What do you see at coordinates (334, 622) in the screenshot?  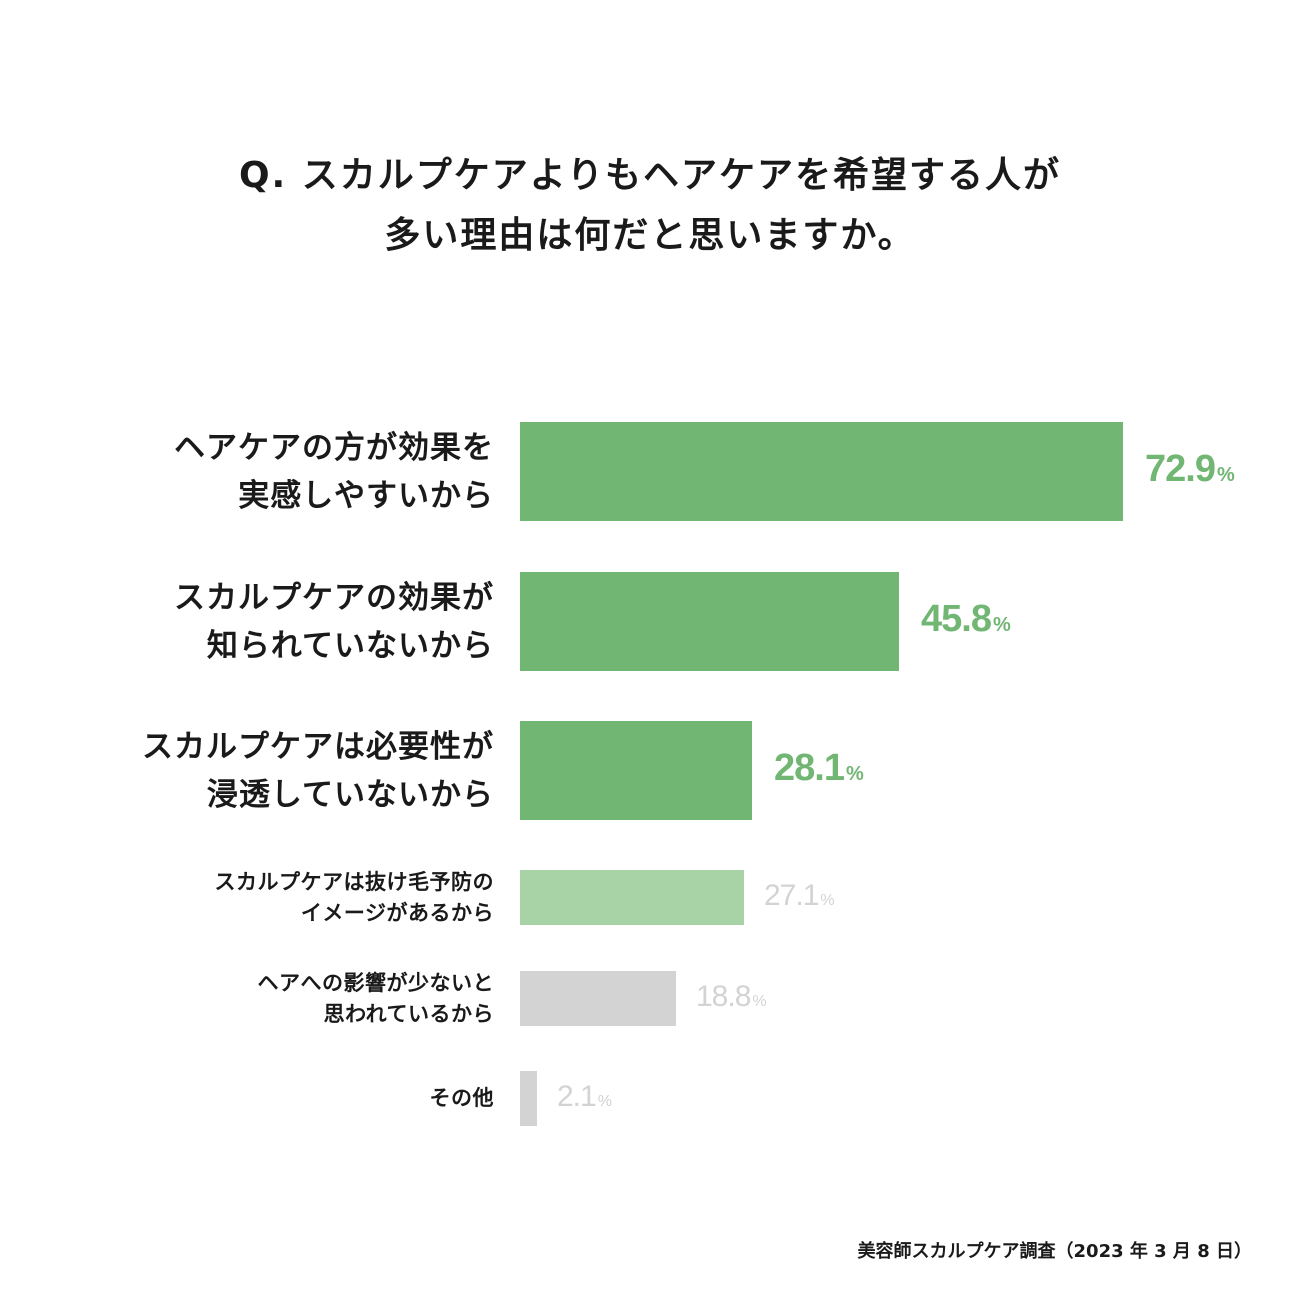 I see `category-label: スカルプケアの効果が知られていないから` at bounding box center [334, 622].